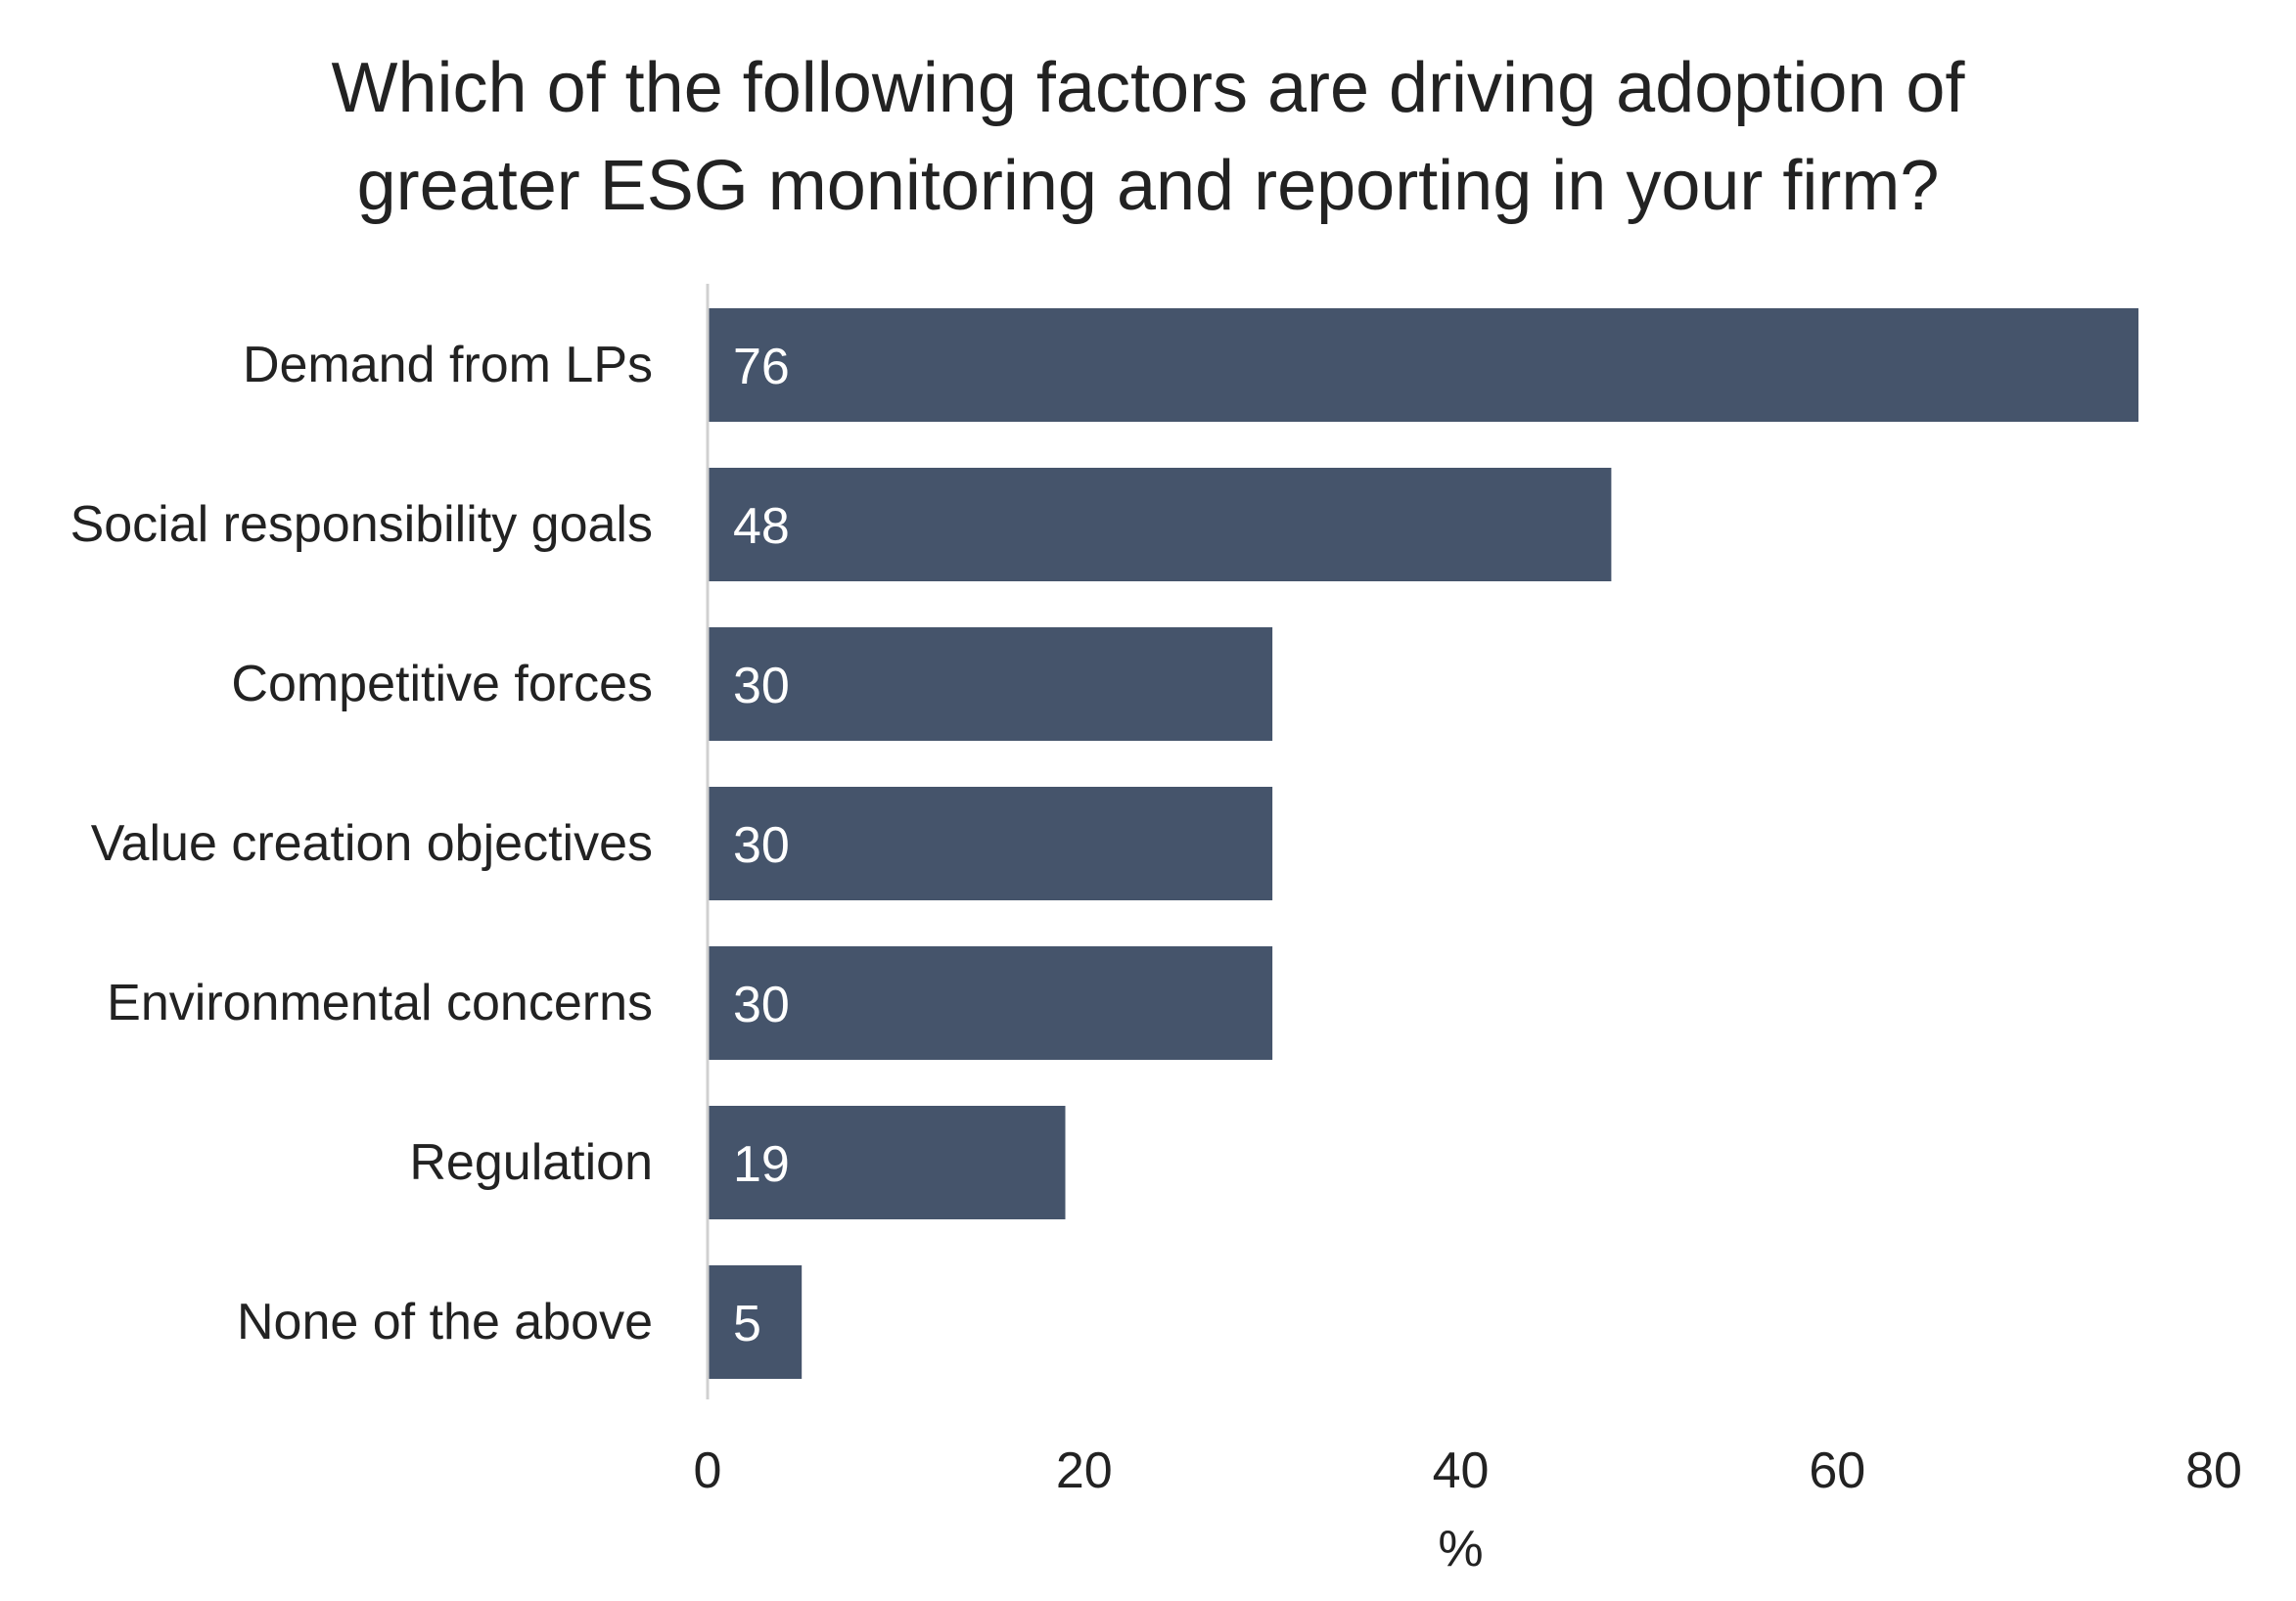 Image resolution: width=2296 pixels, height=1601 pixels. What do you see at coordinates (361, 524) in the screenshot?
I see `category-label: Social responsibility goals` at bounding box center [361, 524].